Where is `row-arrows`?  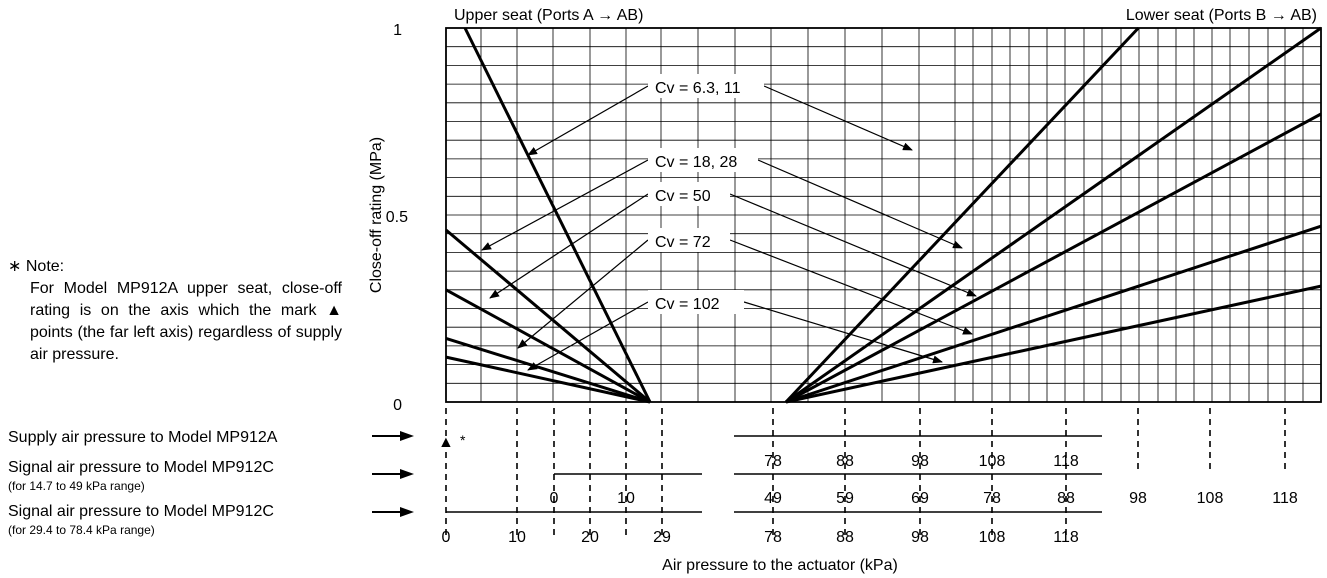 row-arrows is located at coordinates (393, 474).